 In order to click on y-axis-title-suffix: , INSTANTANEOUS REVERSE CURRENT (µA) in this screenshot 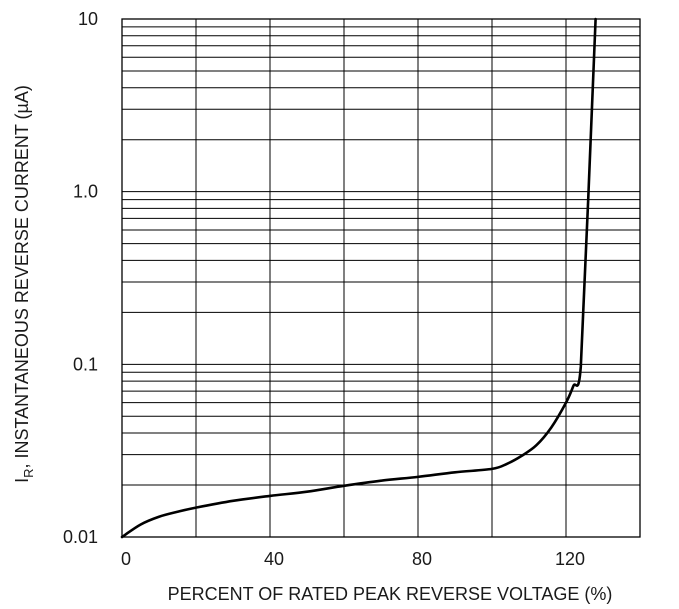, I will do `click(22, 276)`.